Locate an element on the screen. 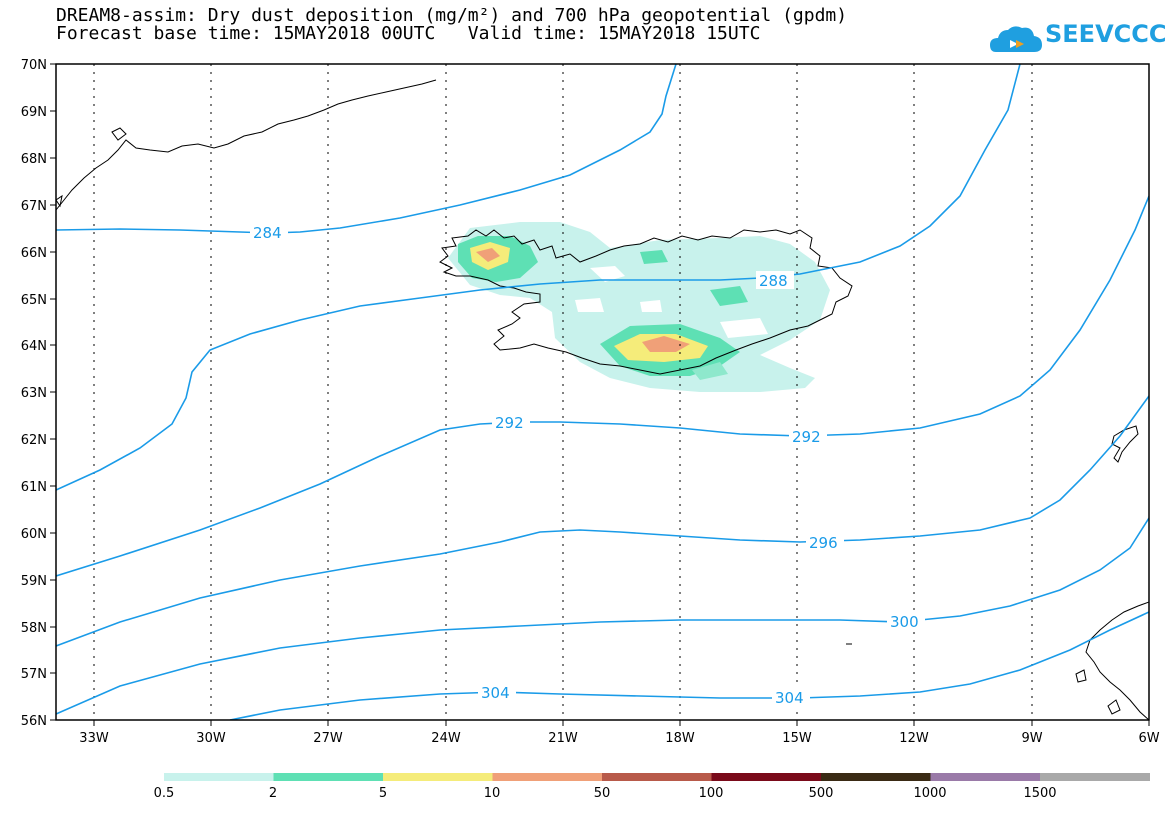 The height and width of the screenshot is (815, 1175). legend-label: 0.5 is located at coordinates (164, 793).